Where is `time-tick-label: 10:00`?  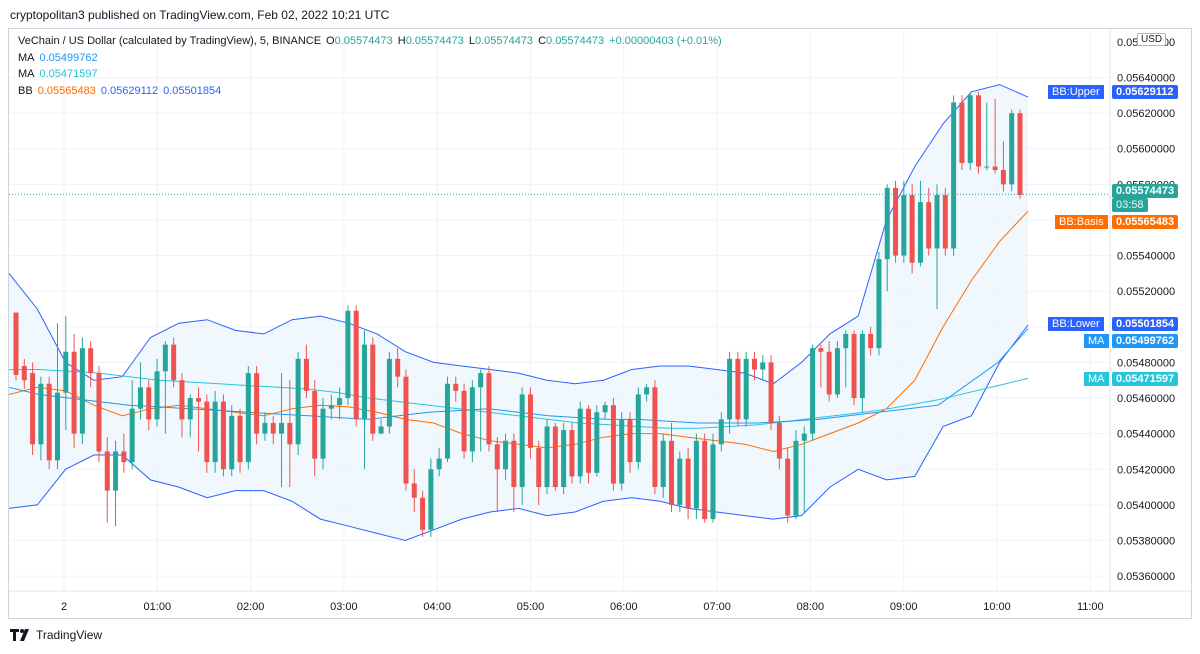 time-tick-label: 10:00 is located at coordinates (997, 607).